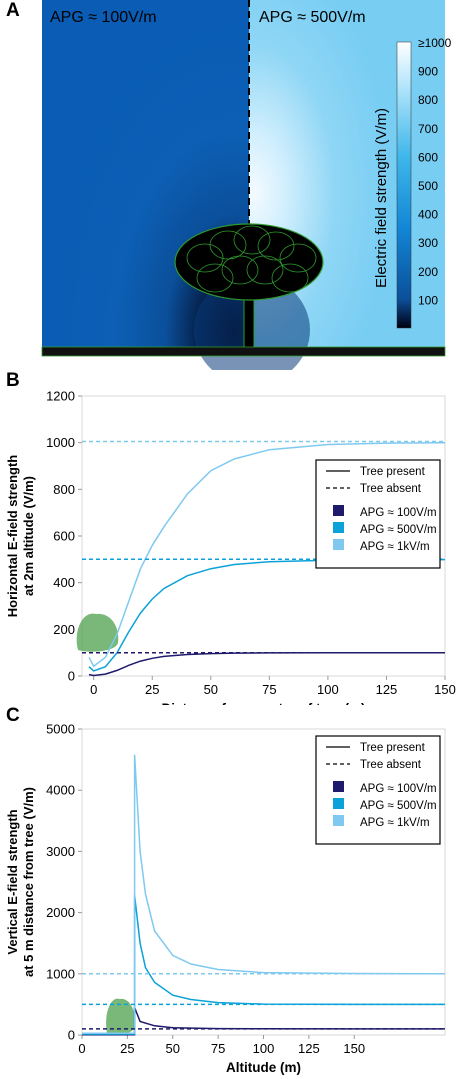  What do you see at coordinates (28, 536) in the screenshot?
I see `y-axis-label-line: at 2m altitude (V/m)` at bounding box center [28, 536].